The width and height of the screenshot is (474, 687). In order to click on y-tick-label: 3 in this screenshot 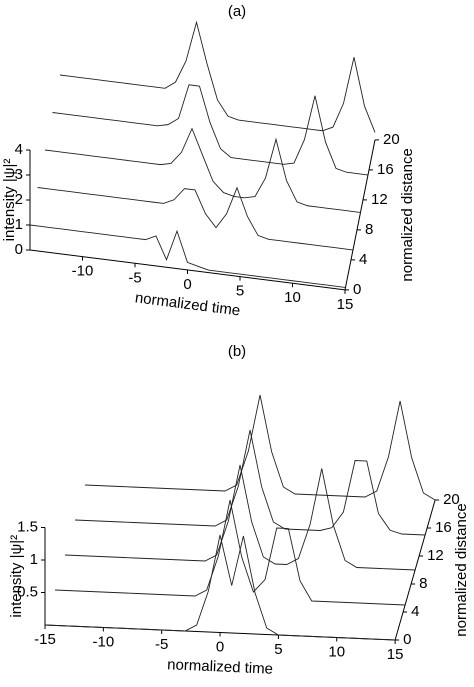, I will do `click(19, 174)`.